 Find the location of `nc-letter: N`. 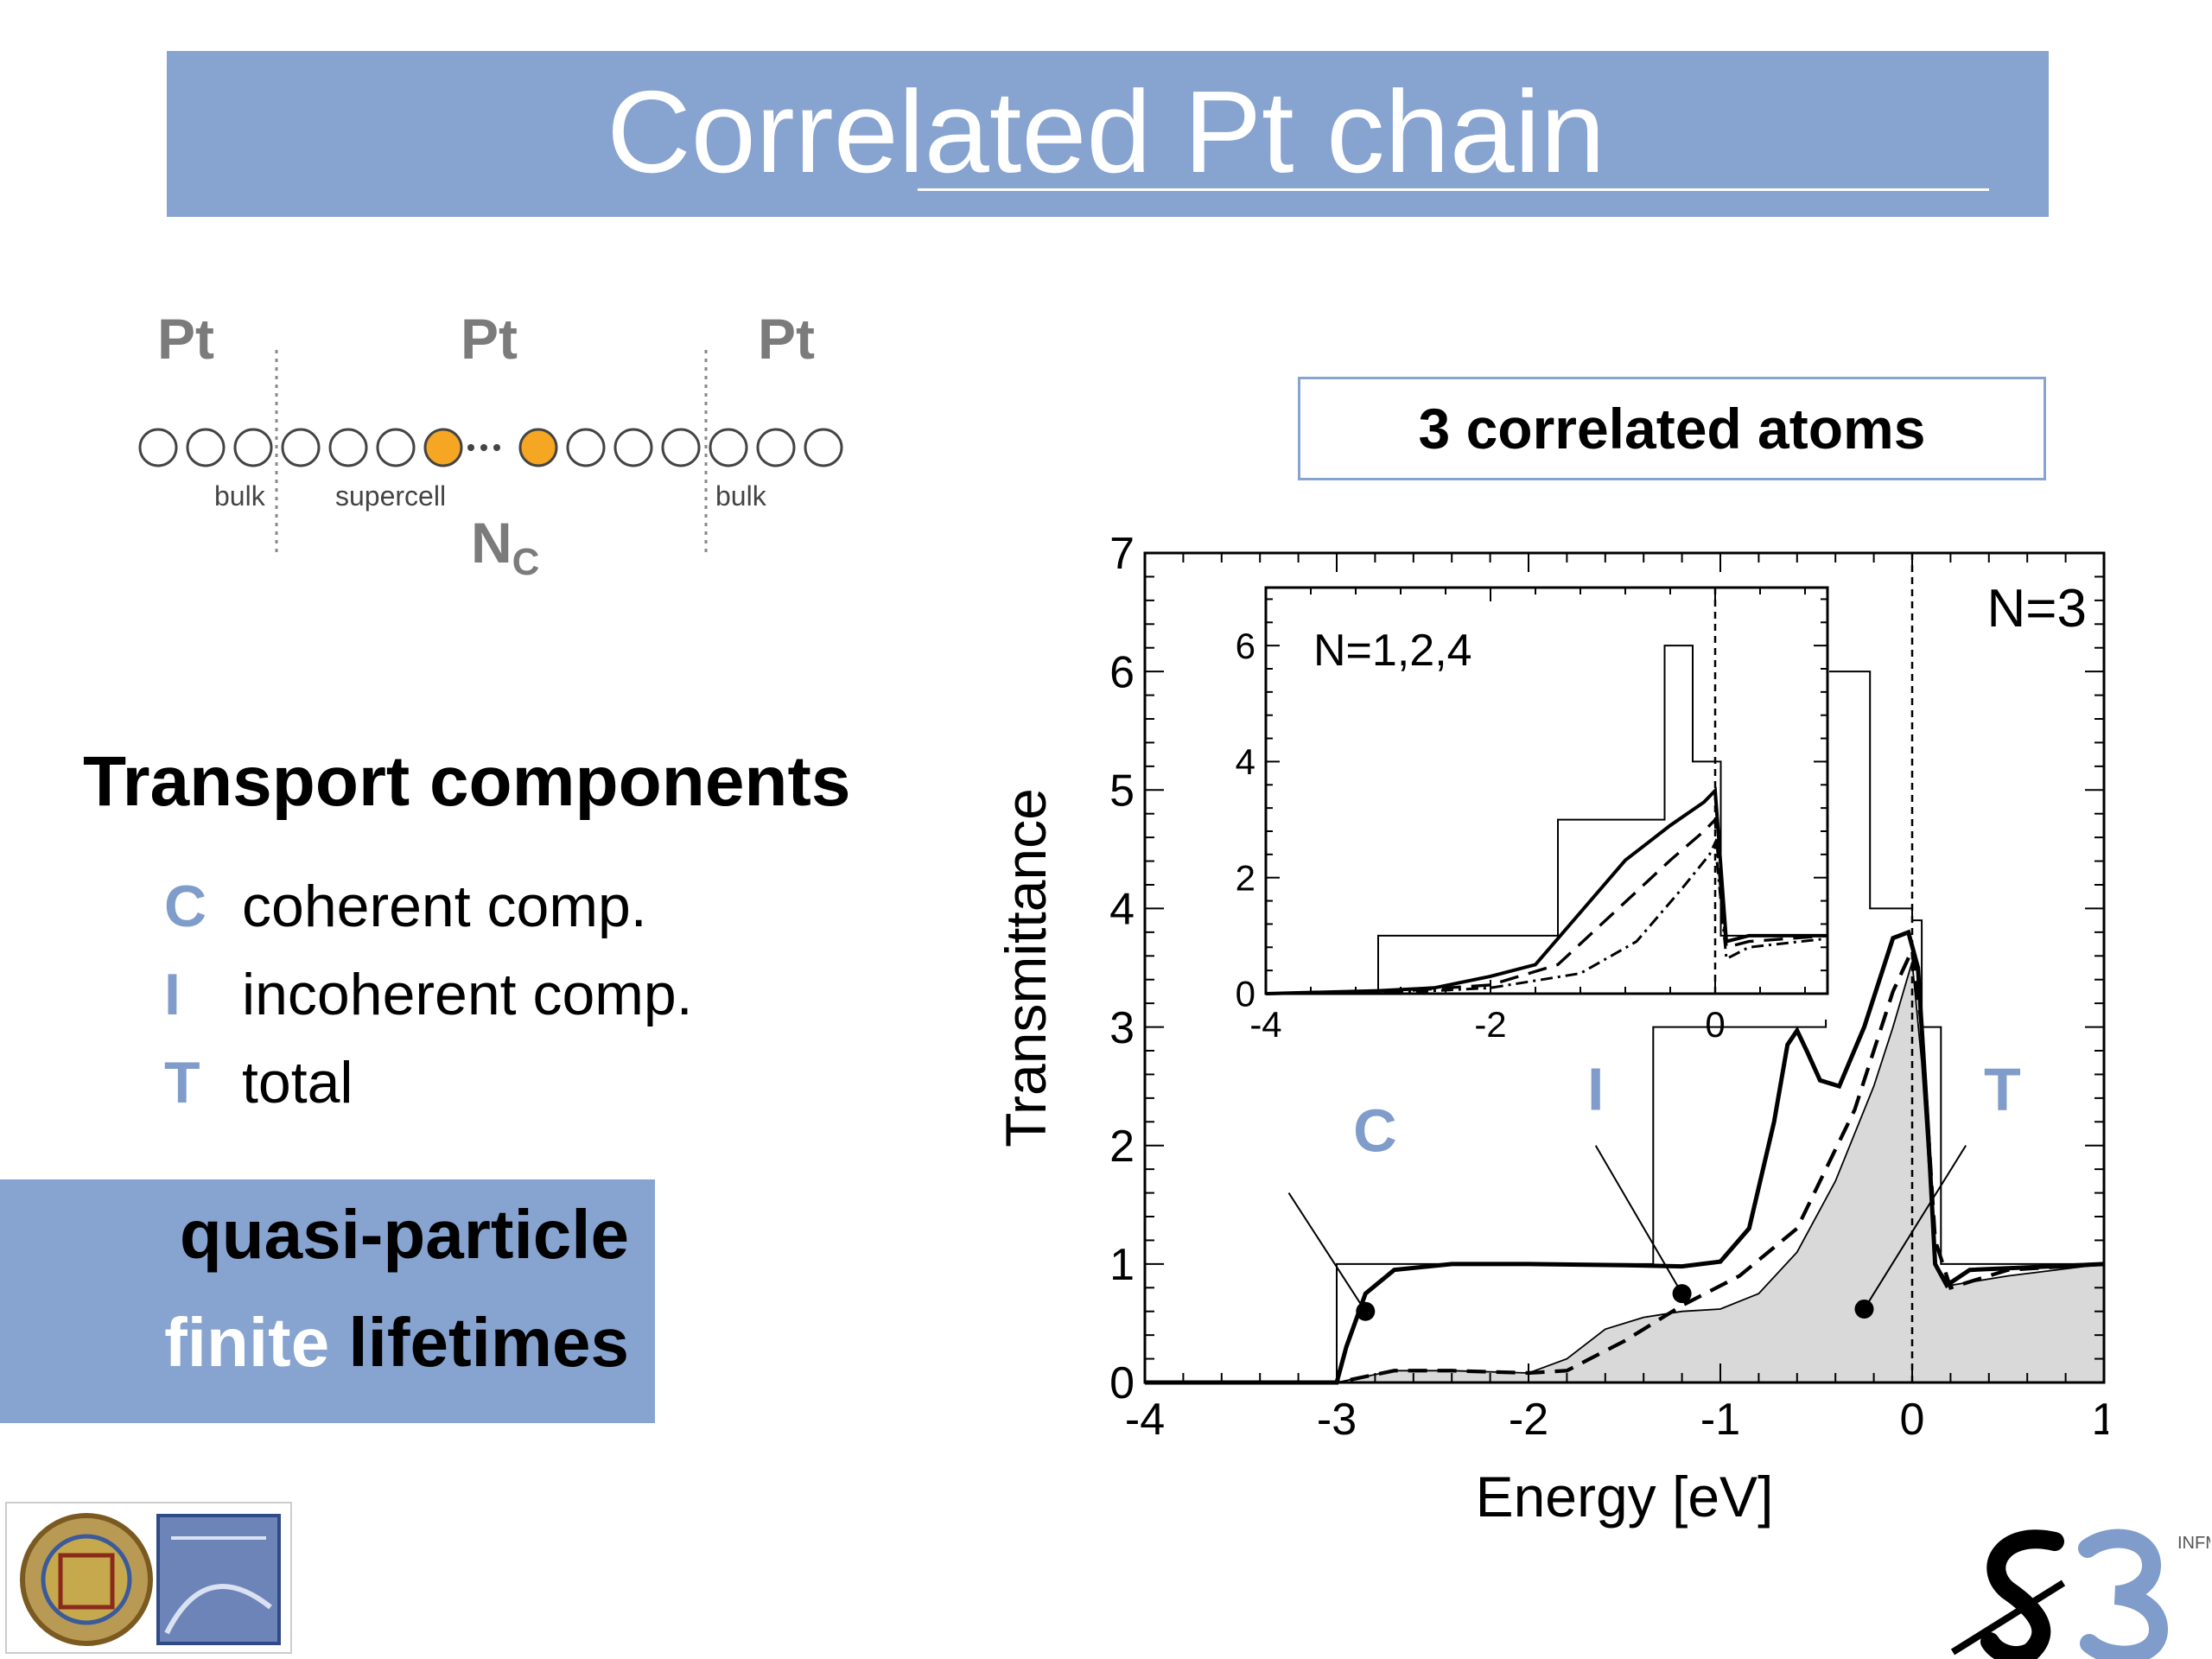

nc-letter: N is located at coordinates (491, 543).